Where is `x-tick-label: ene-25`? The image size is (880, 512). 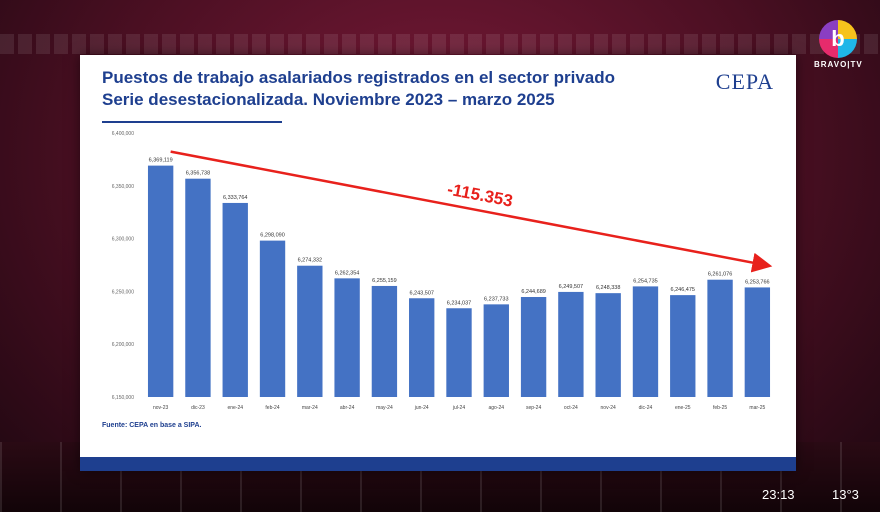 x-tick-label: ene-25 is located at coordinates (683, 408).